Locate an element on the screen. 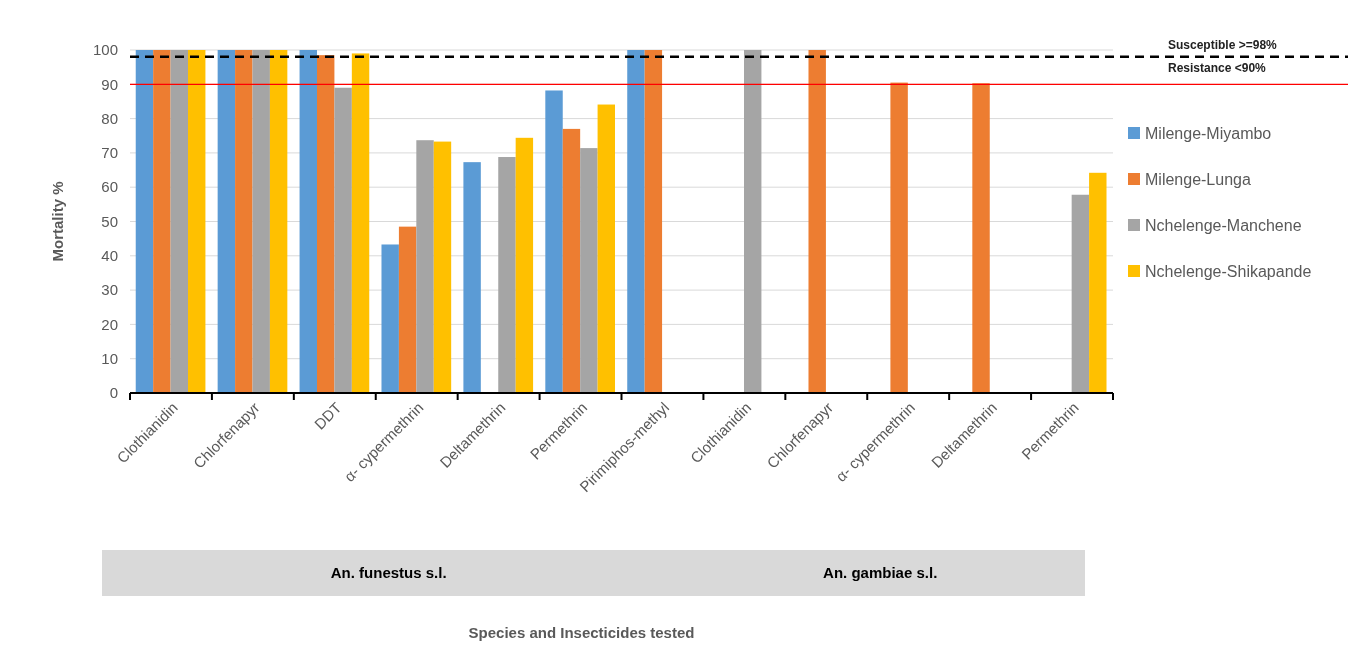 The width and height of the screenshot is (1352, 658). y-tick-label: 90 is located at coordinates (109, 84).